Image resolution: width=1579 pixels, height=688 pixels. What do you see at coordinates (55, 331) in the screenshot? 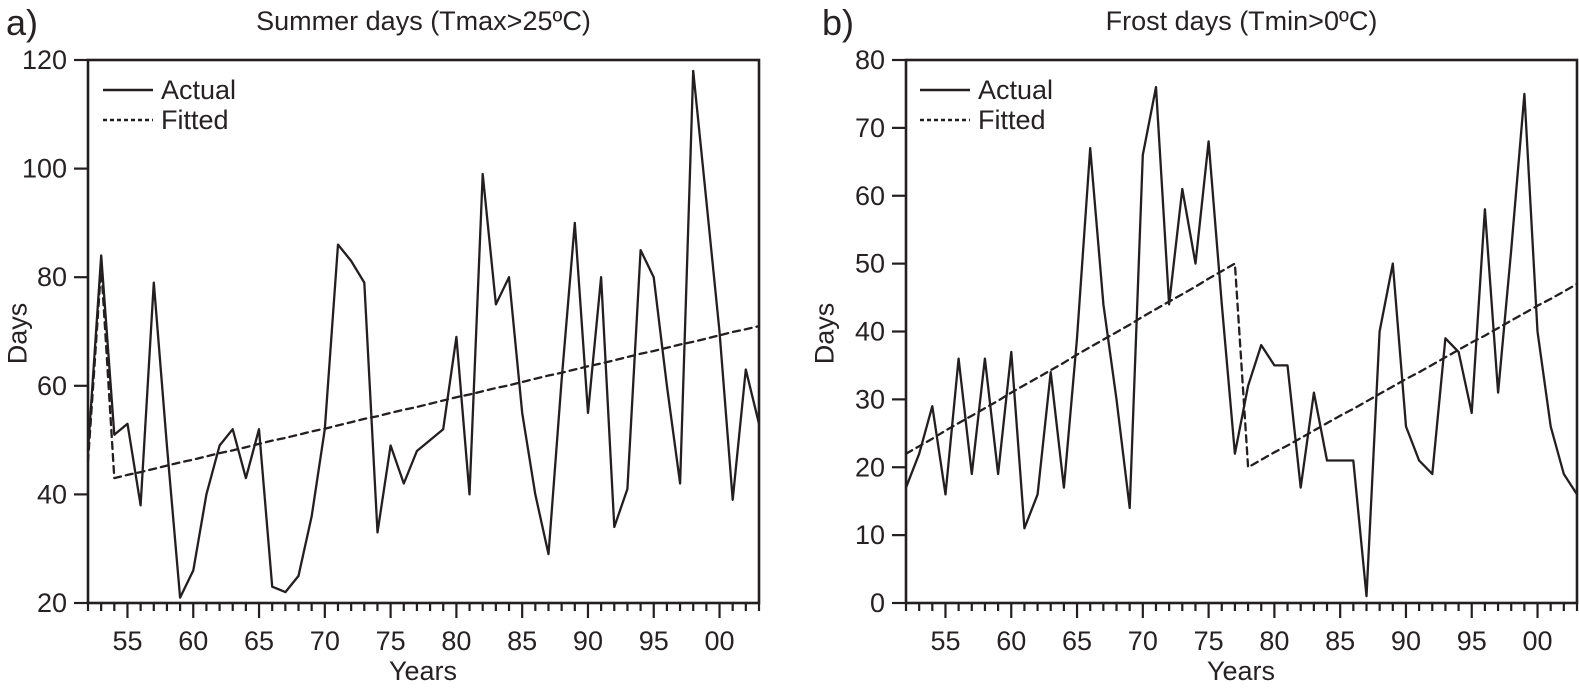
I see `y-axis-ticks: 20 40 60 80 100 120` at bounding box center [55, 331].